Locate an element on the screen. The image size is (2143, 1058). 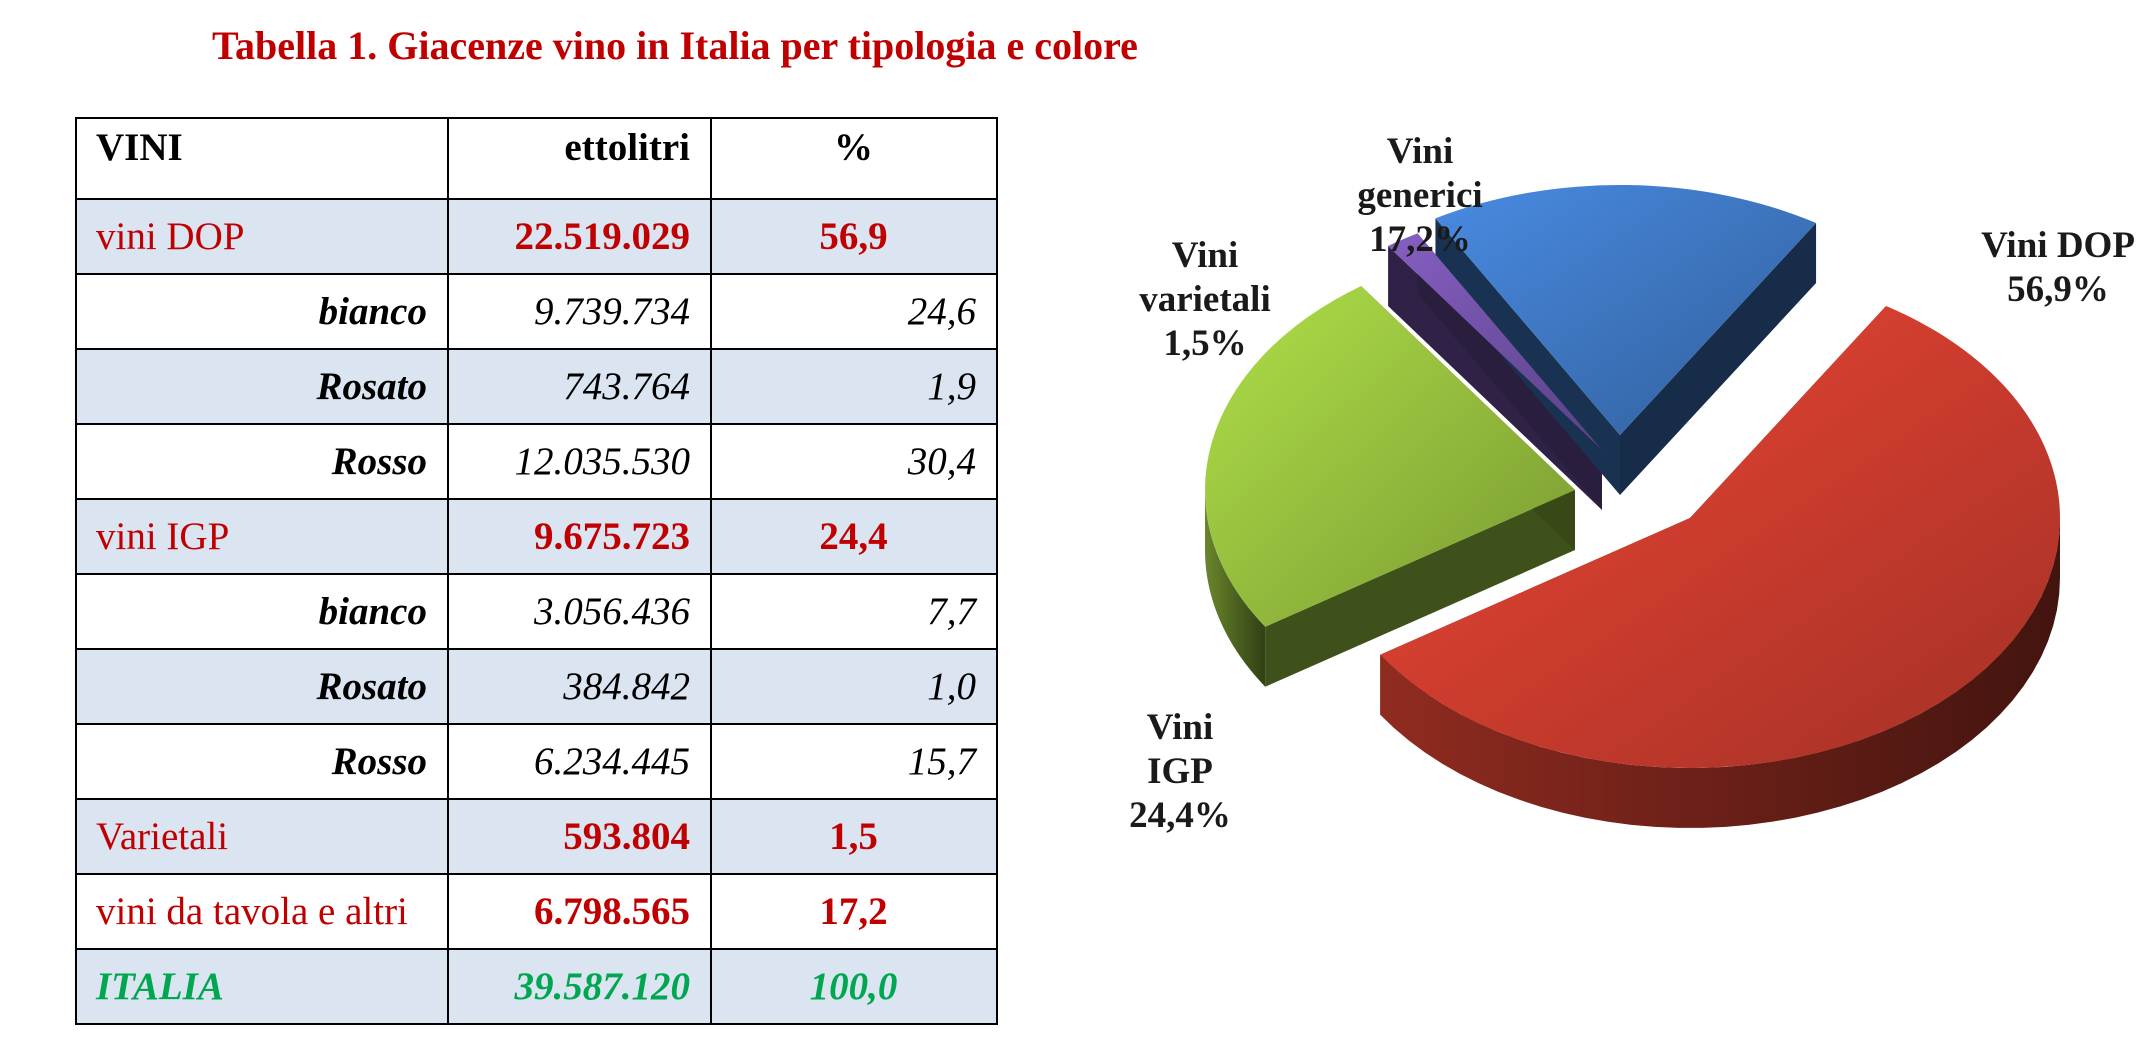
row-percent: 15,7 is located at coordinates (854, 761).